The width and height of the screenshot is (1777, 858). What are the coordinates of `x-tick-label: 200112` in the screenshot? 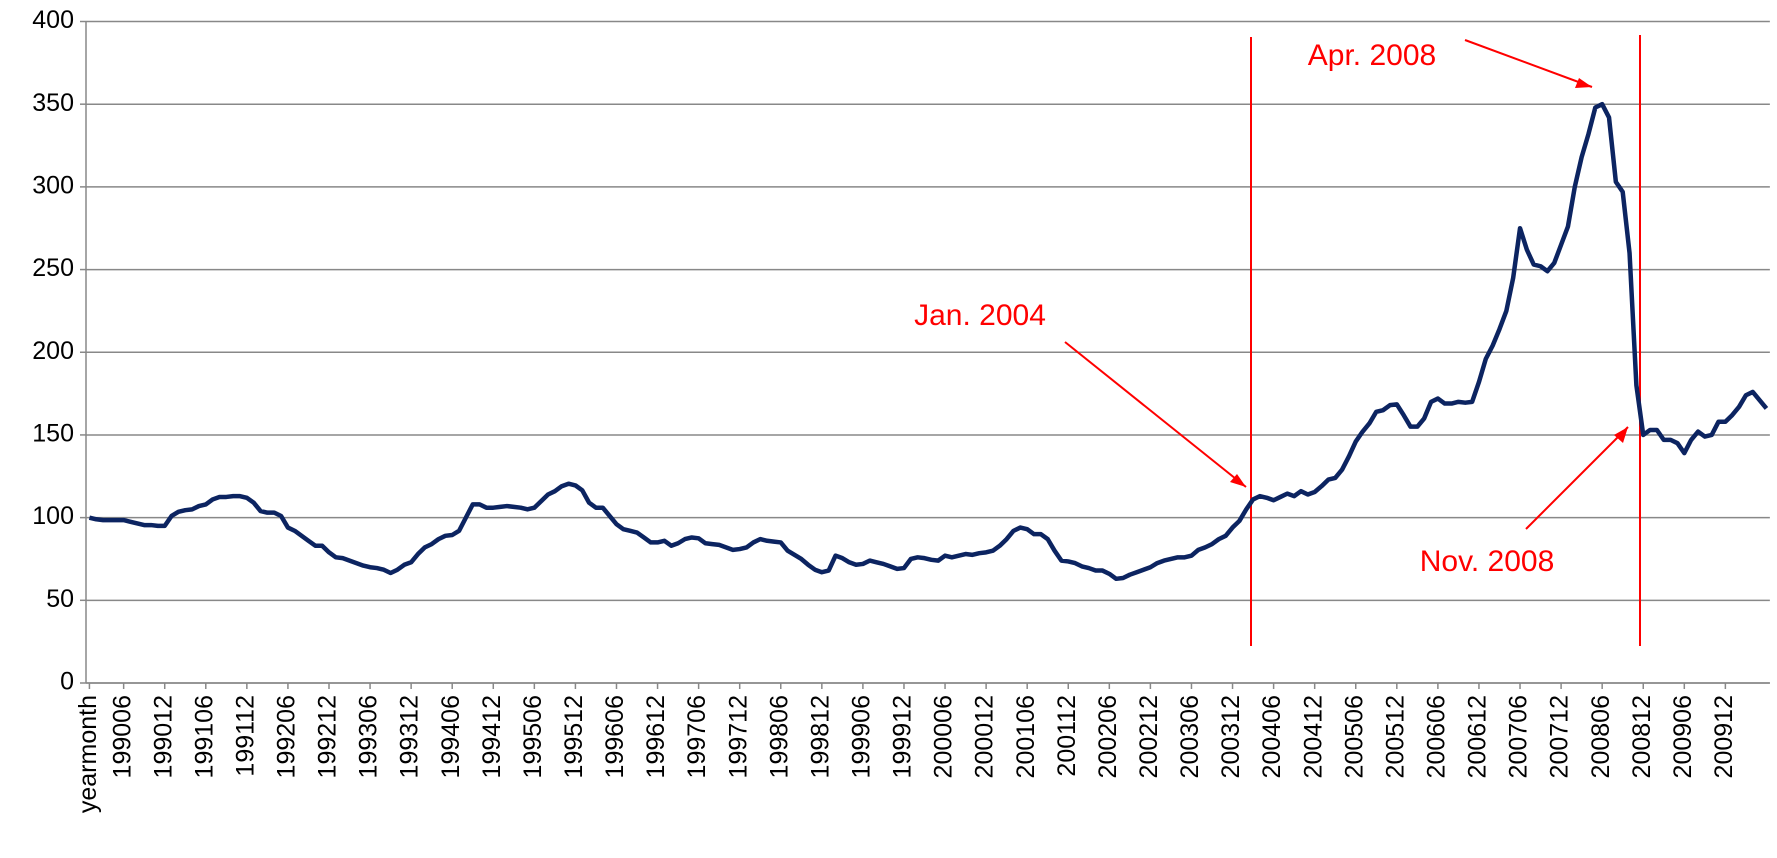 It's located at (1067, 736).